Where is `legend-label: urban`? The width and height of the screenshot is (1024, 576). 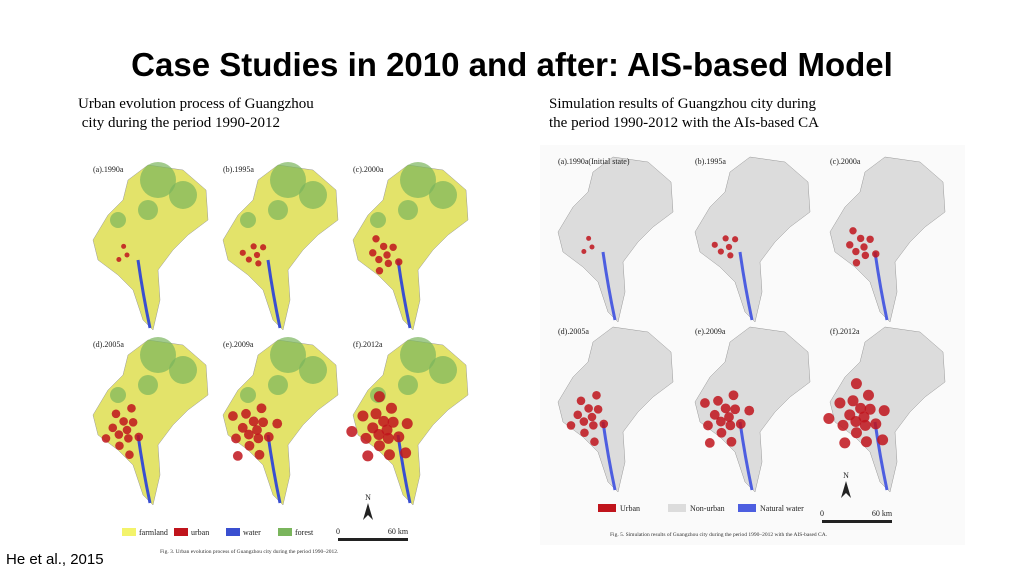 legend-label: urban is located at coordinates (200, 532).